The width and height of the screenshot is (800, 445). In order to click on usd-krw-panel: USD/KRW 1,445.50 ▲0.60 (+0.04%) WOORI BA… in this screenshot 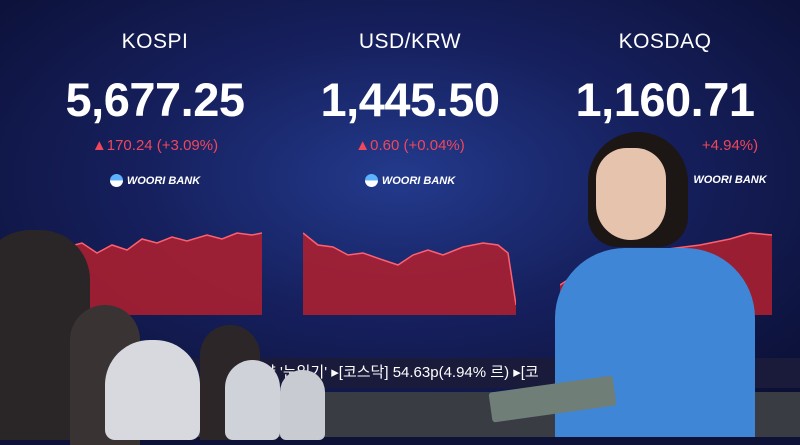, I will do `click(410, 108)`.